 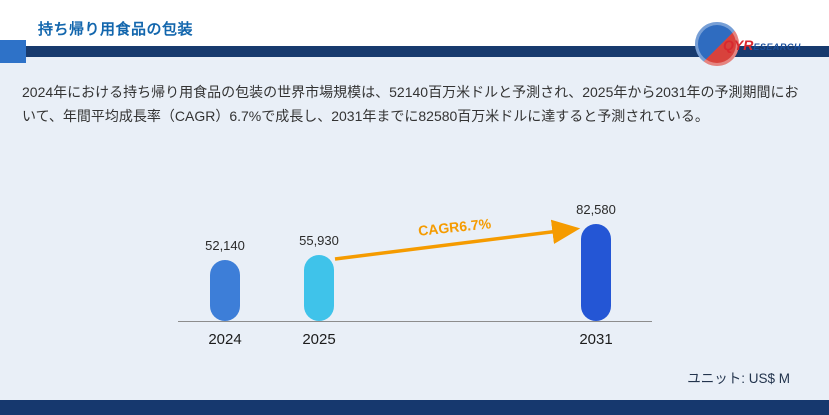 What do you see at coordinates (596, 272) in the screenshot?
I see `bar-2031` at bounding box center [596, 272].